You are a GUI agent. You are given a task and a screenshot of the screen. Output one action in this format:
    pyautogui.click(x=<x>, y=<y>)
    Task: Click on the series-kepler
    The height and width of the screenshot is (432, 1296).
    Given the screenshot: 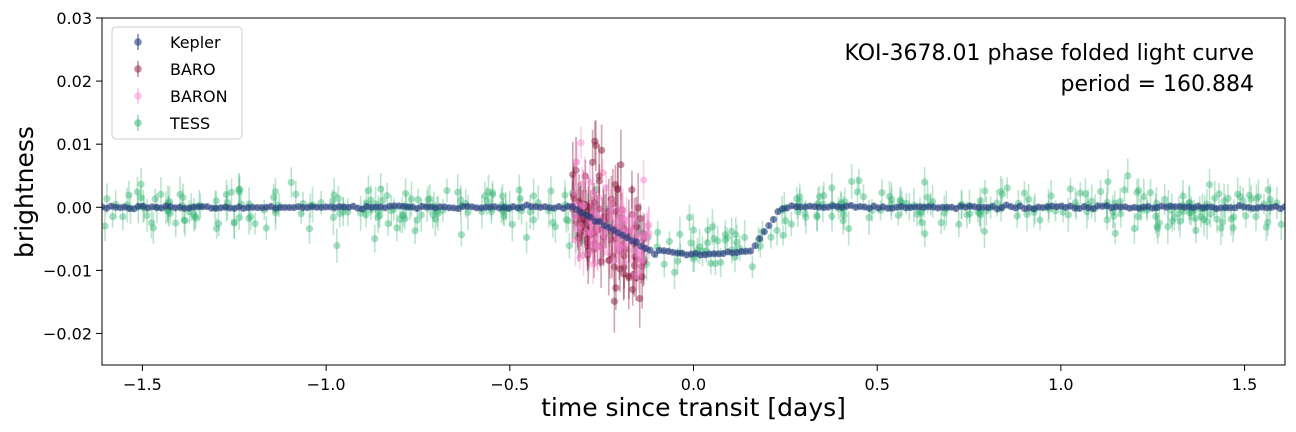 What is the action you would take?
    pyautogui.click(x=693, y=230)
    